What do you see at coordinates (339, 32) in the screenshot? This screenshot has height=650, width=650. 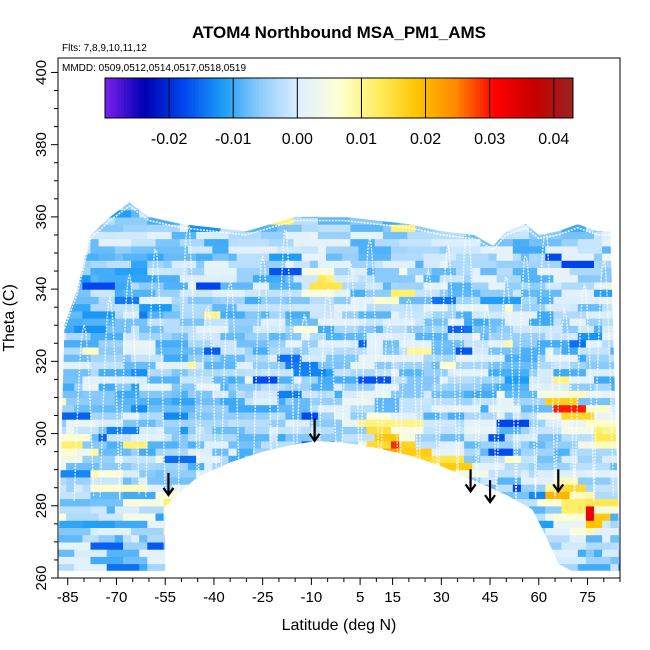 I see `chart-title: ATOM4 Northbound MSA_PM1_AMS` at bounding box center [339, 32].